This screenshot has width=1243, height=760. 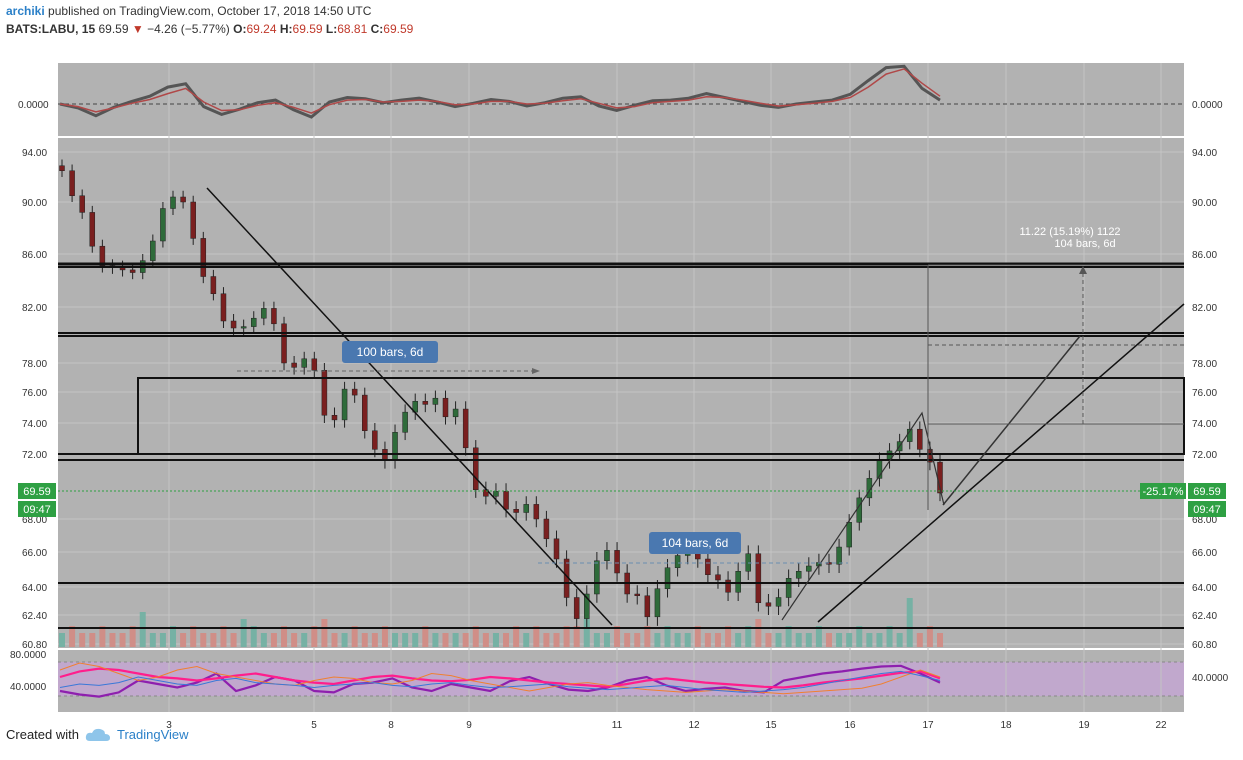 I want to click on measure-tool, so click(x=1055, y=387).